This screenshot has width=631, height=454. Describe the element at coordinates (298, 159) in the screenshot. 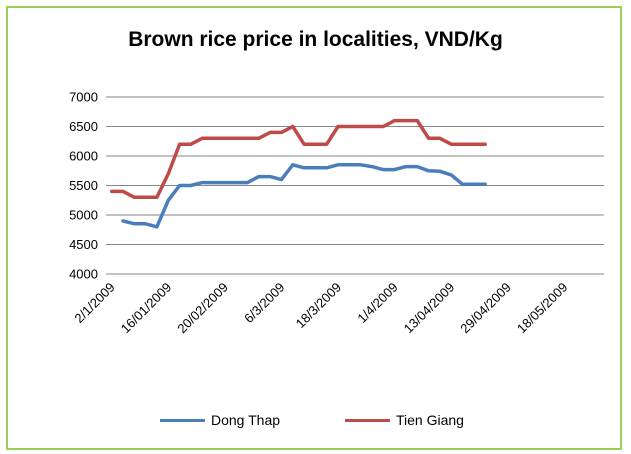

I see `series-line-tien-giang` at that location.